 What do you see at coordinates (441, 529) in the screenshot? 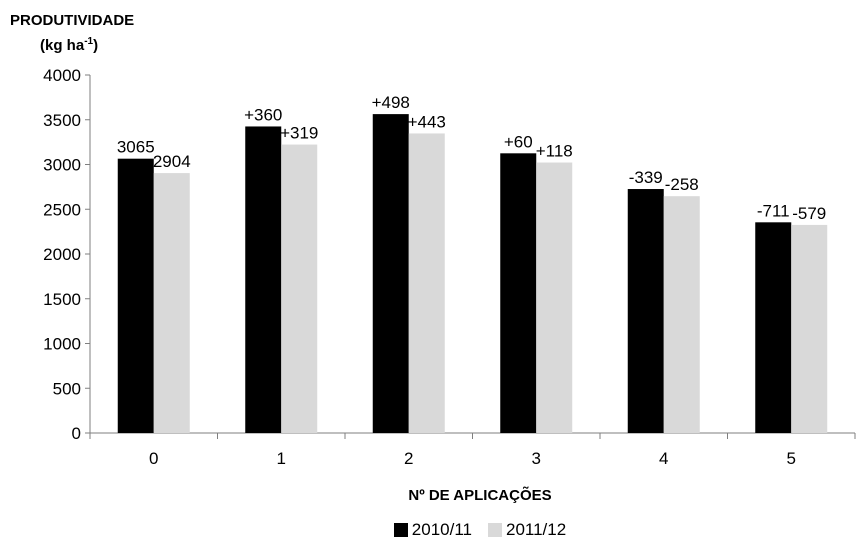
I see `legend-label: 2010/11` at bounding box center [441, 529].